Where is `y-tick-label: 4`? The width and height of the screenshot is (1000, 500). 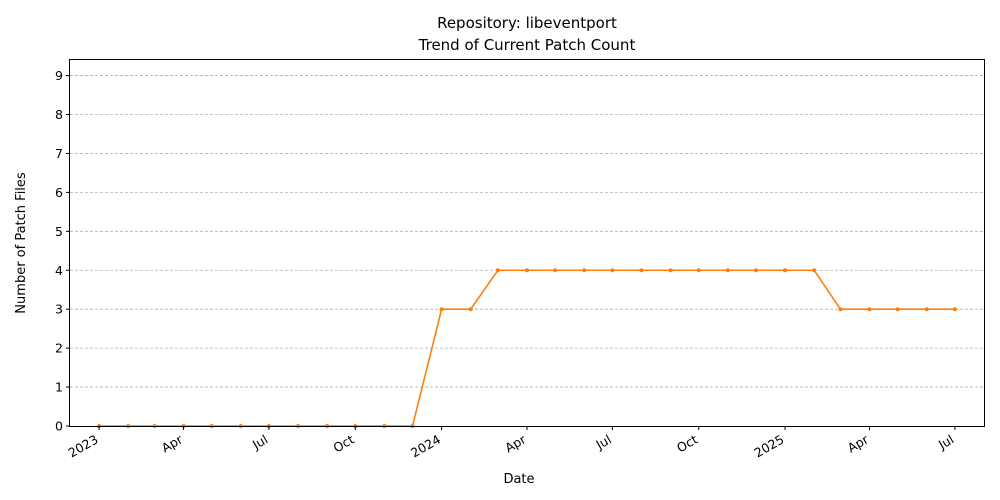
y-tick-label: 4 is located at coordinates (59, 270).